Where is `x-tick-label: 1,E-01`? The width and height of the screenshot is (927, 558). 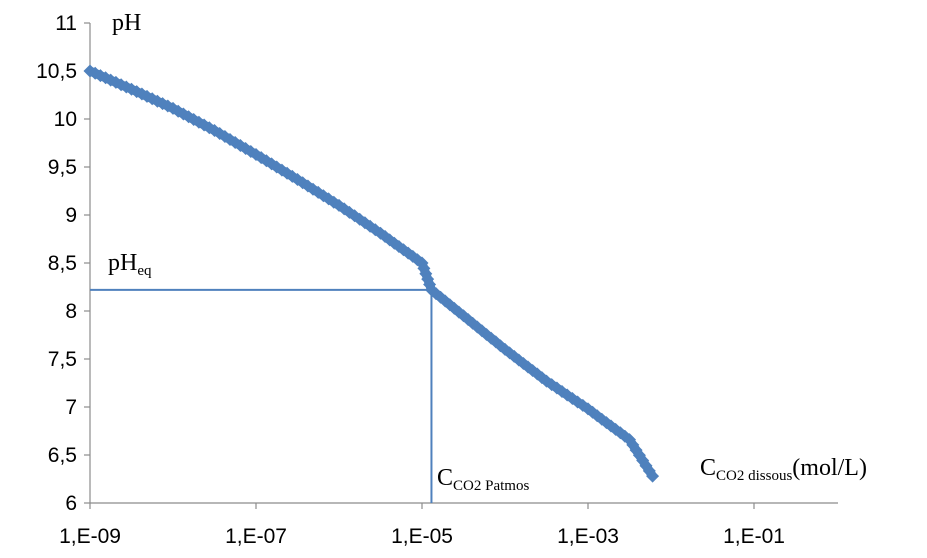
x-tick-label: 1,E-01 is located at coordinates (754, 536).